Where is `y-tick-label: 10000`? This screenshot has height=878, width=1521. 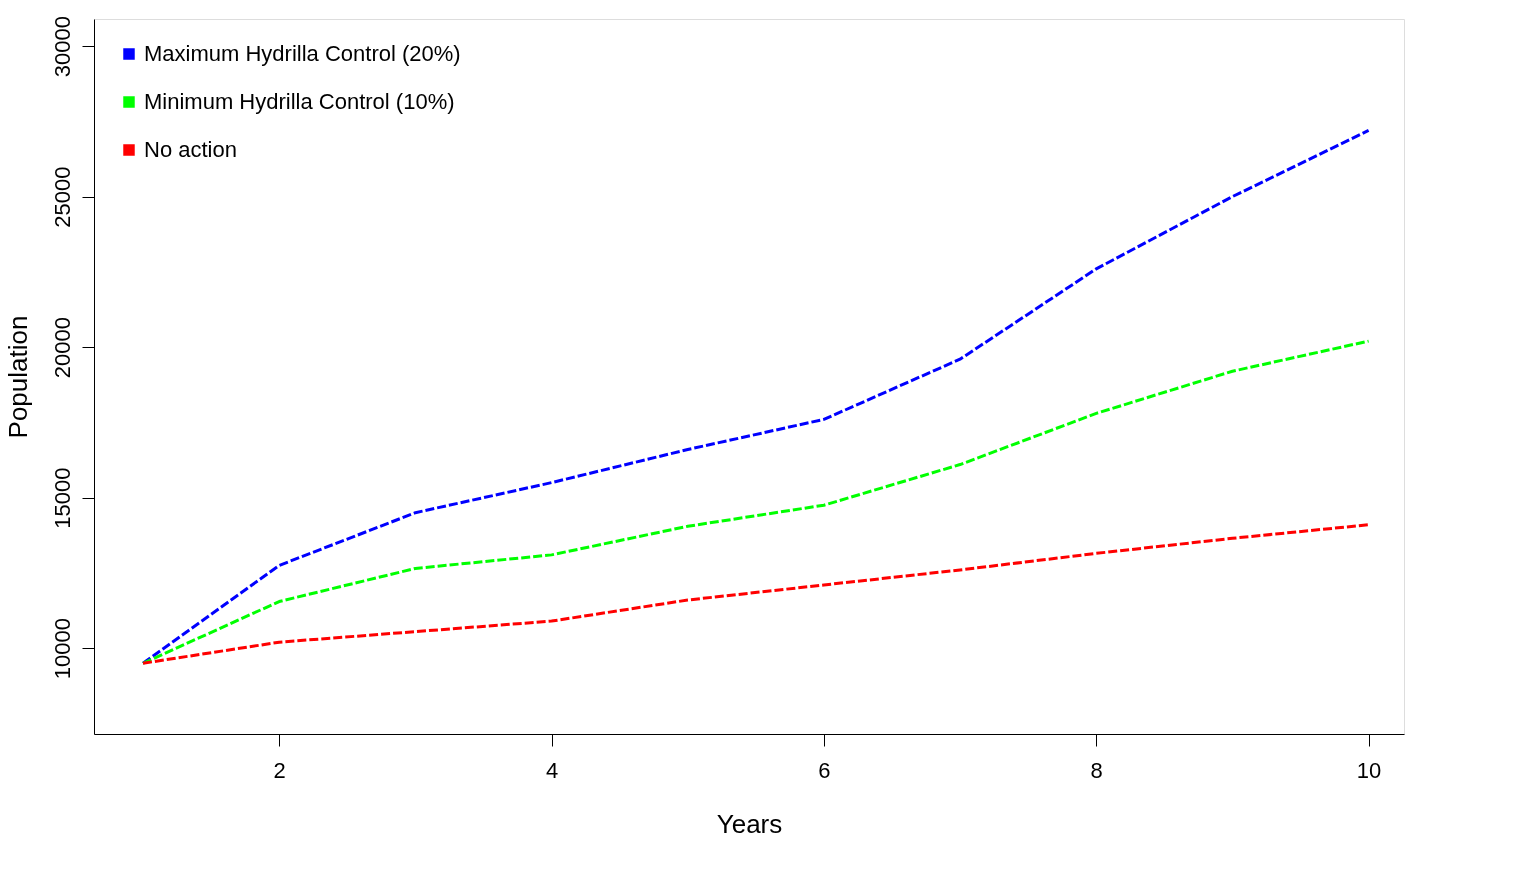 y-tick-label: 10000 is located at coordinates (62, 649).